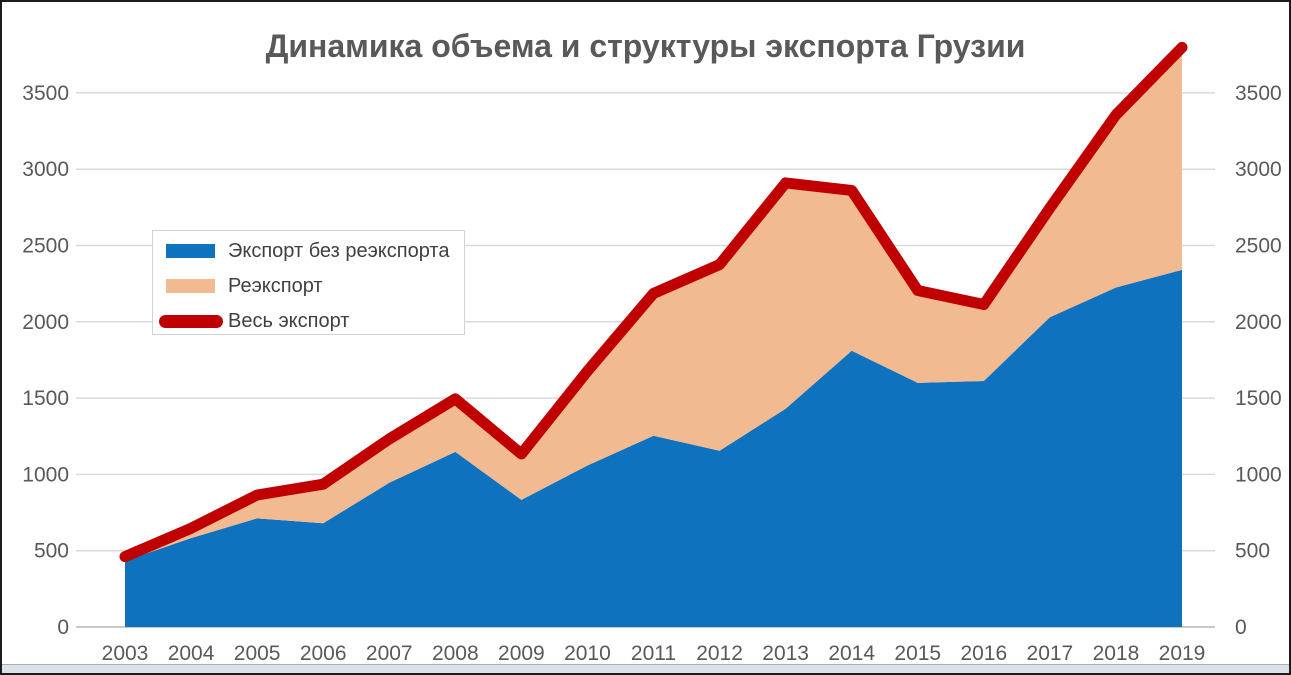 The image size is (1291, 675). Describe the element at coordinates (45, 246) in the screenshot. I see `y-axis-left-tick-label: 2500` at that location.